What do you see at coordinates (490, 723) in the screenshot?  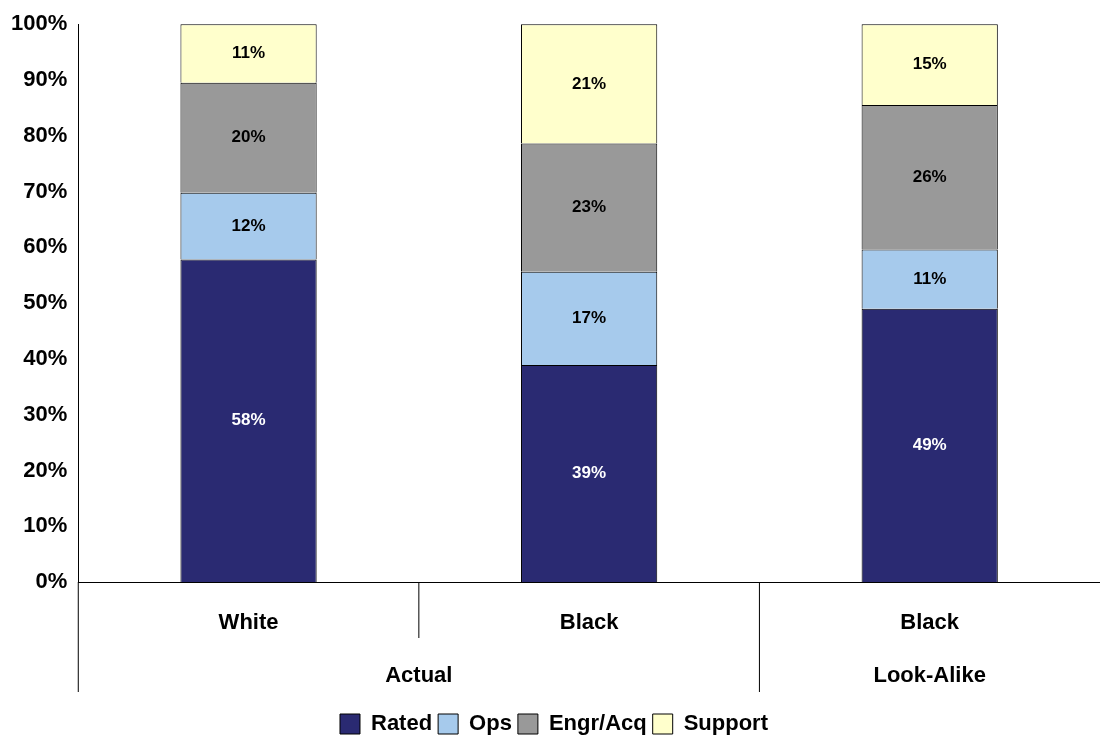 I see `legend-label: Ops` at bounding box center [490, 723].